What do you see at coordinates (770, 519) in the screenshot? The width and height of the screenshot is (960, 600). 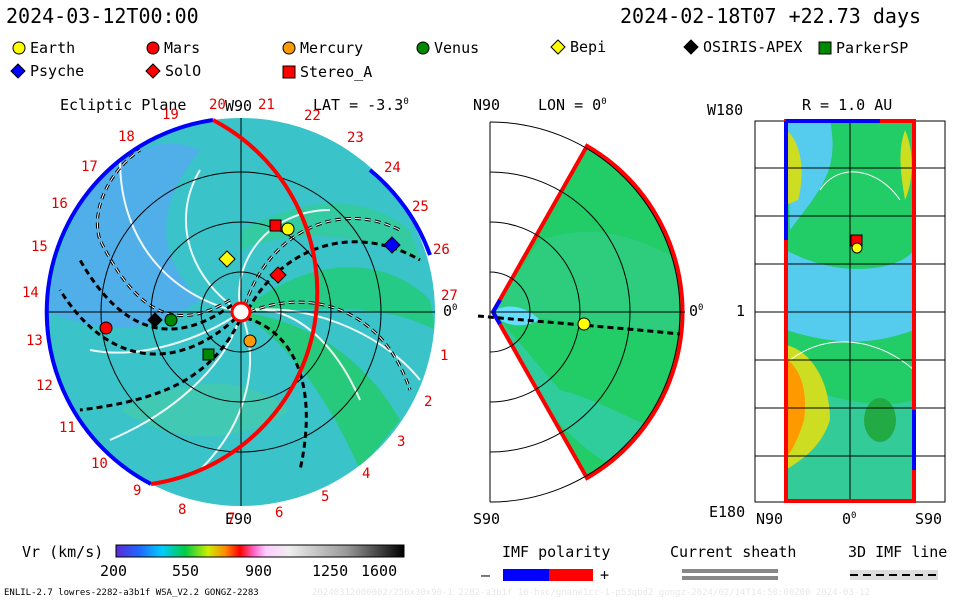 I see `sphere-bottom-n: N90` at bounding box center [770, 519].